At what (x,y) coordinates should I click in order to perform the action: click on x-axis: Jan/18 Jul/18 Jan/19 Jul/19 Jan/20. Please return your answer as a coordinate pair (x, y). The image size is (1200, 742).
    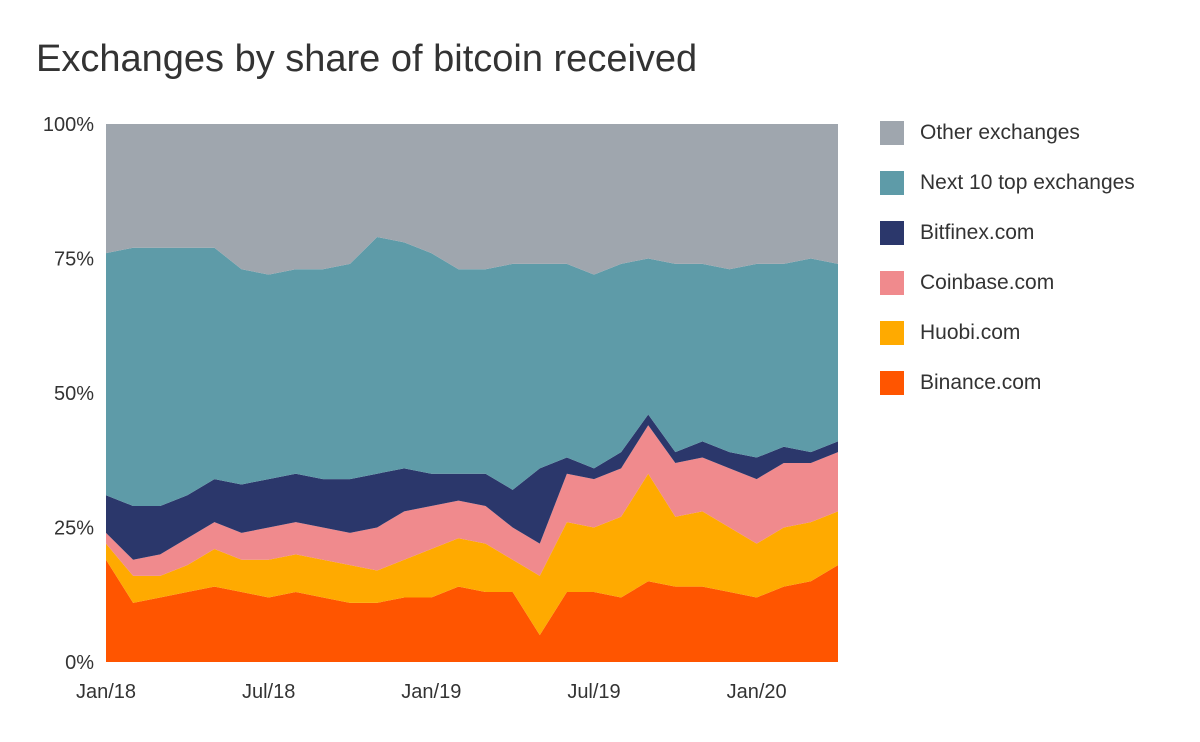
    Looking at the image, I should click on (431, 692).